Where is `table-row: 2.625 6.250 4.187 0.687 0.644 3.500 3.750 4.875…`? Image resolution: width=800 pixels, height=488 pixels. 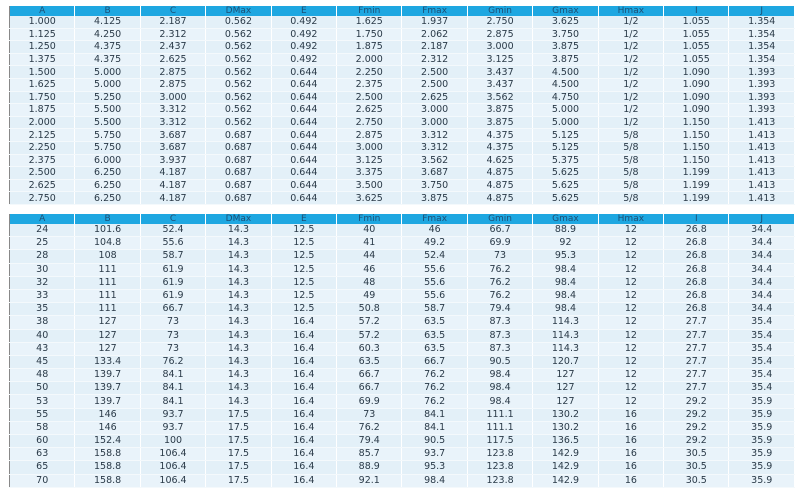 table-row: 2.625 6.250 4.187 0.687 0.644 3.500 3.750 4.875… is located at coordinates (402, 186).